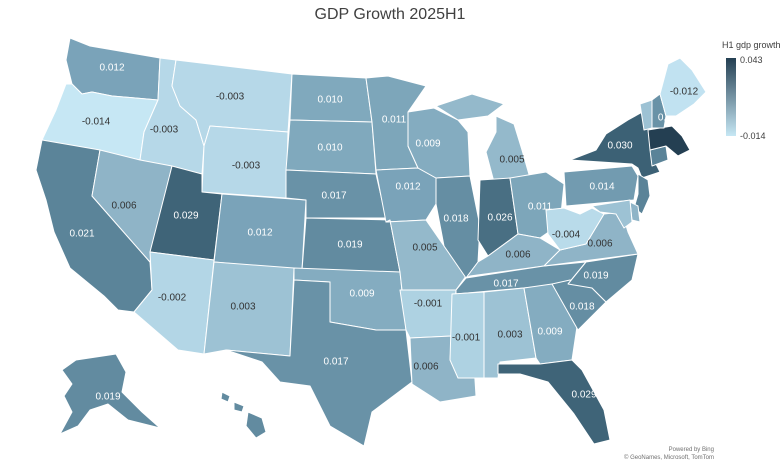  I want to click on label-FL: 0.029, so click(583, 395).